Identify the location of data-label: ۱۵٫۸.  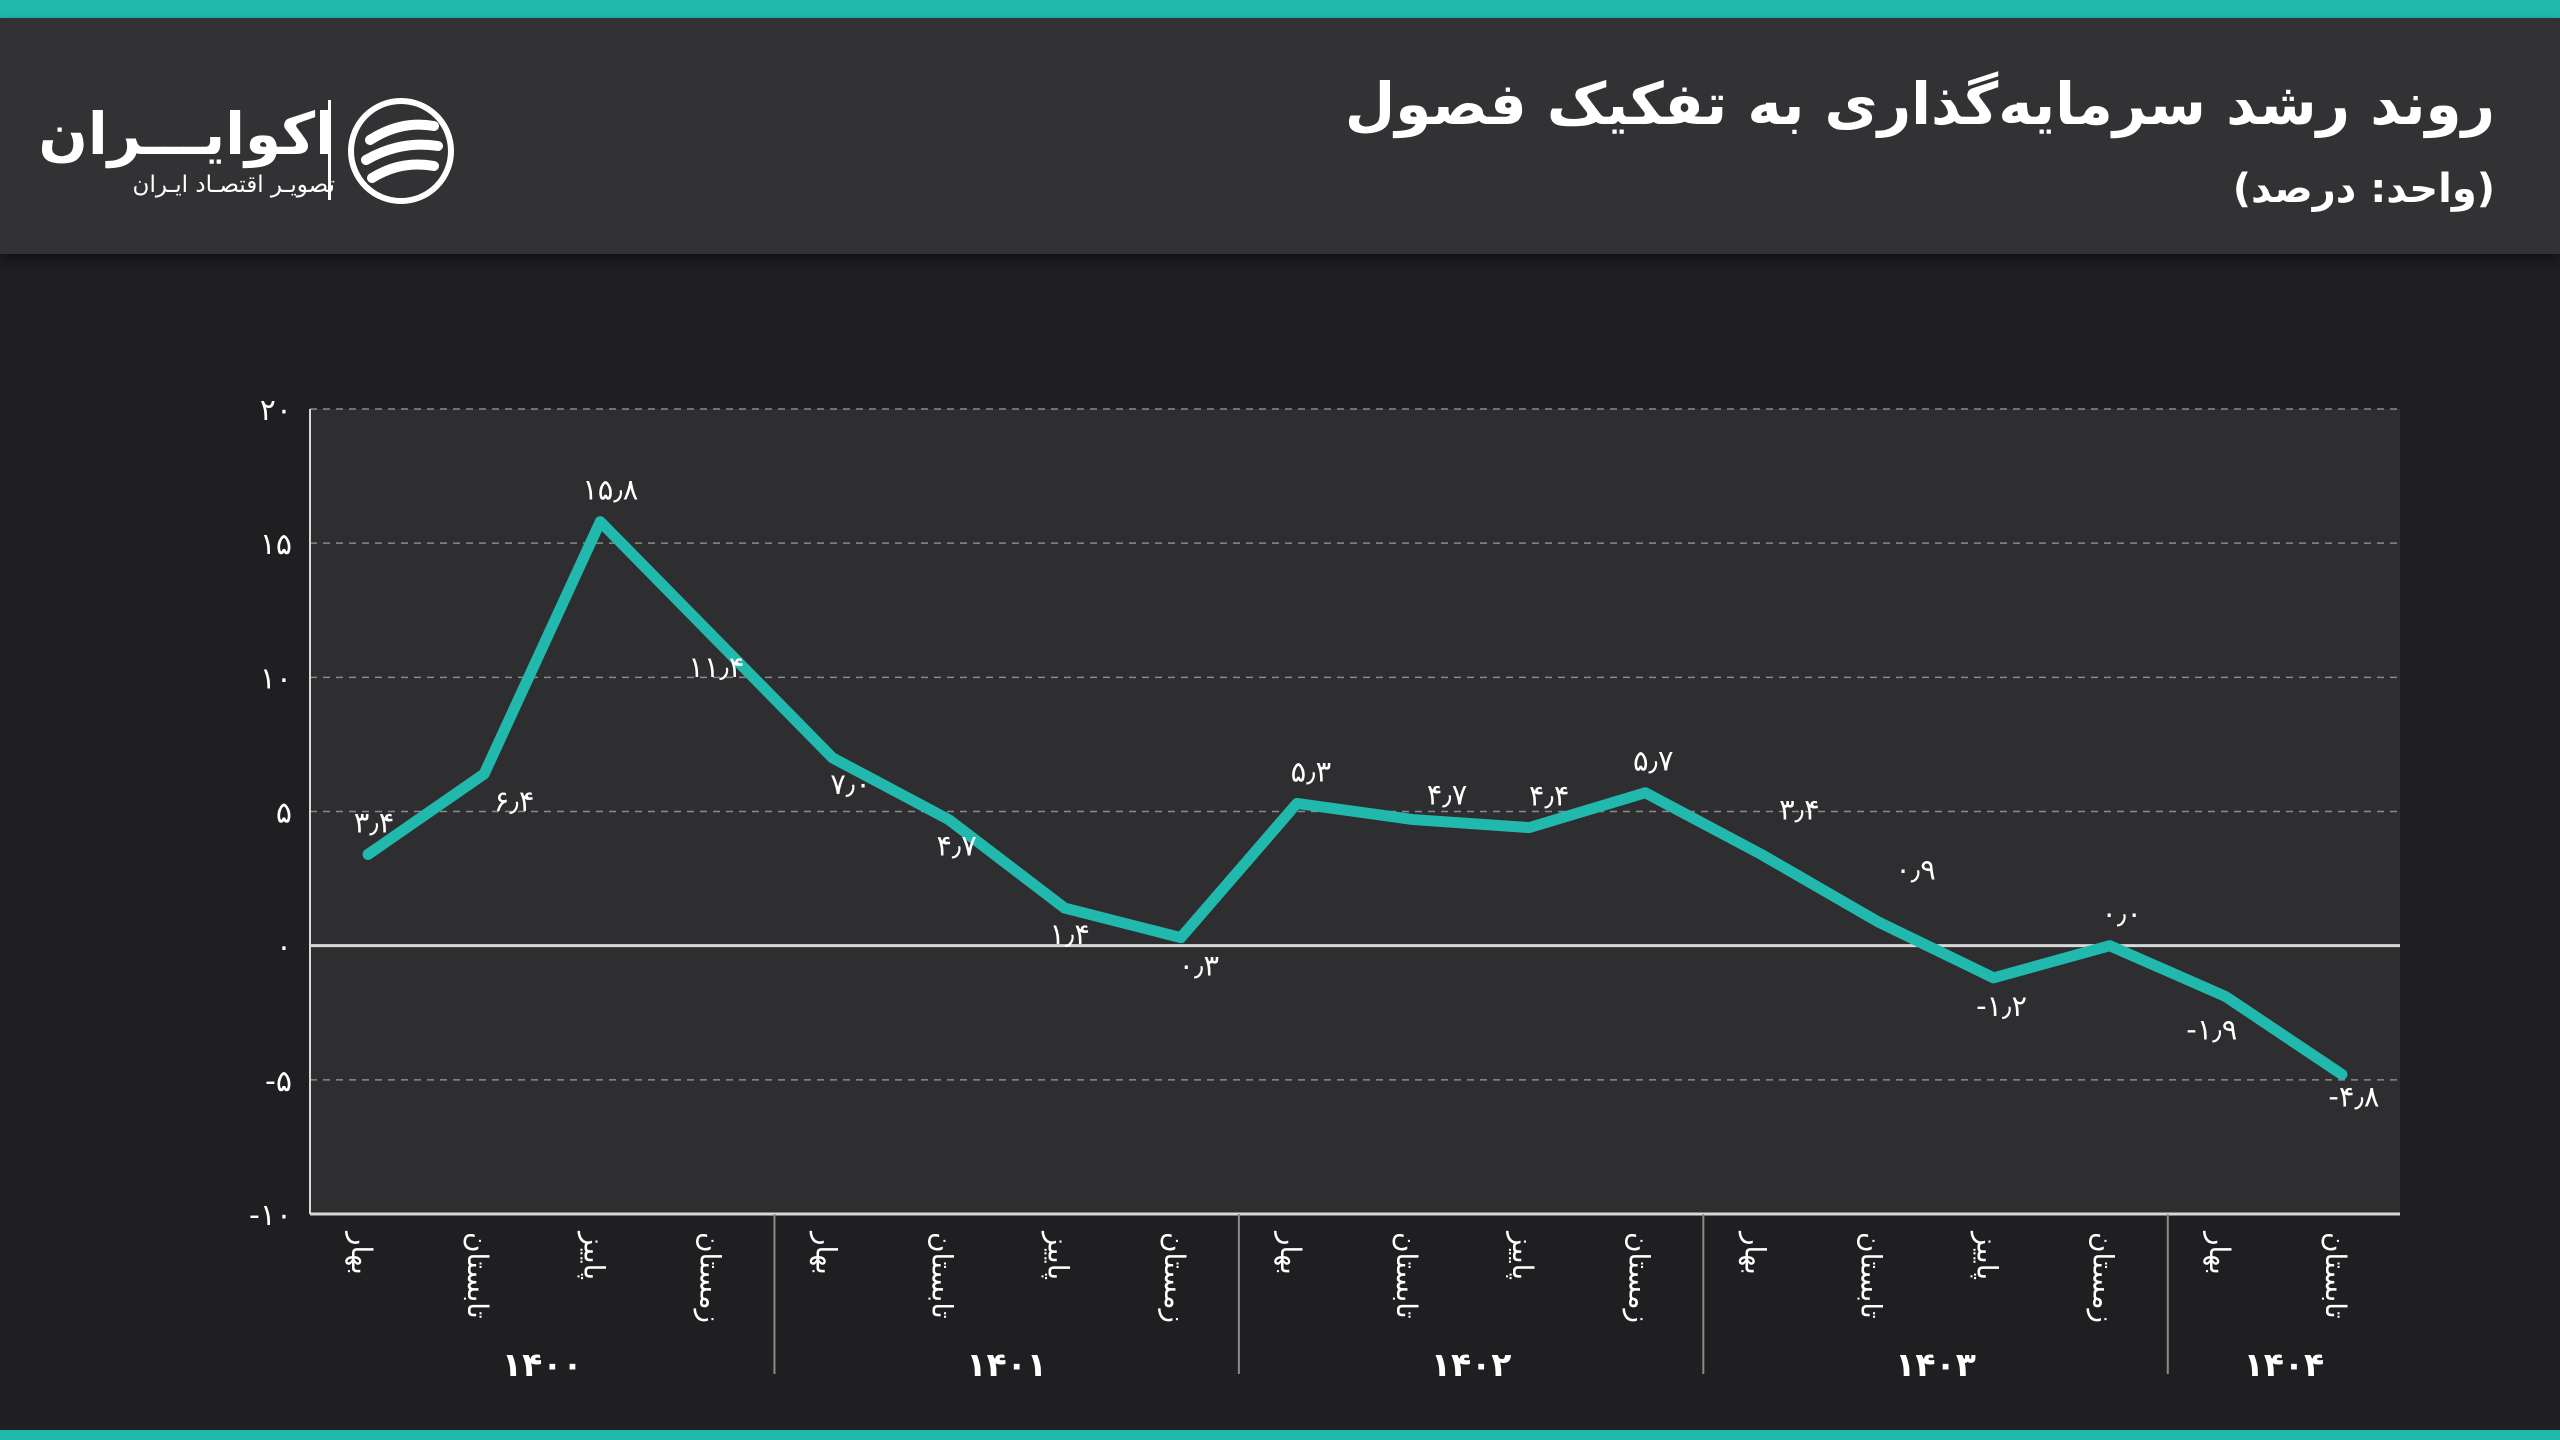
(610, 490).